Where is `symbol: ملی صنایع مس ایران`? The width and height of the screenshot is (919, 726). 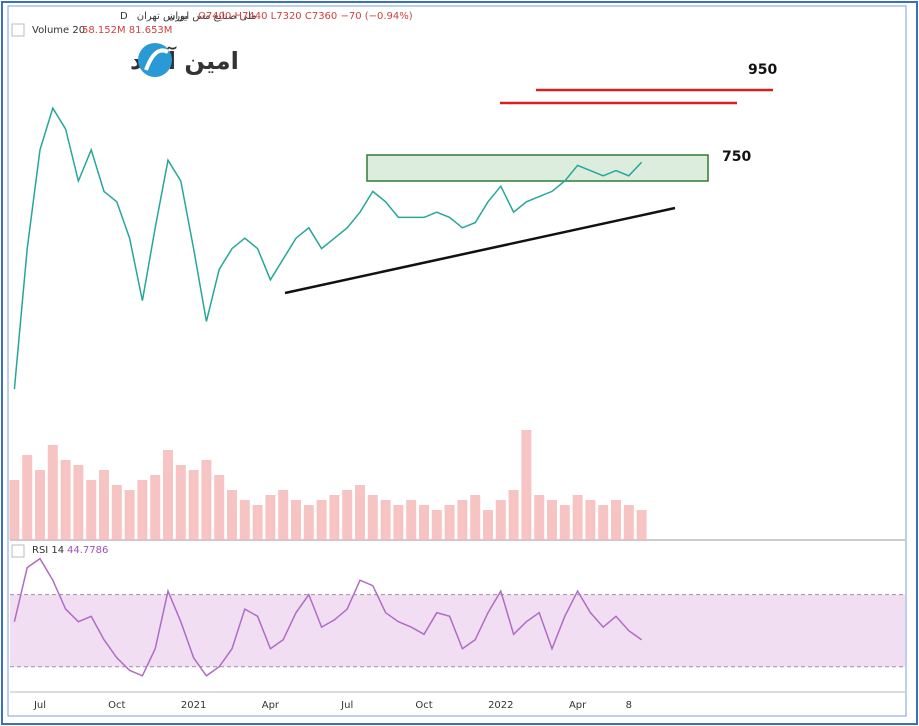
symbol: ملی صنایع مس ایران is located at coordinates (212, 16).